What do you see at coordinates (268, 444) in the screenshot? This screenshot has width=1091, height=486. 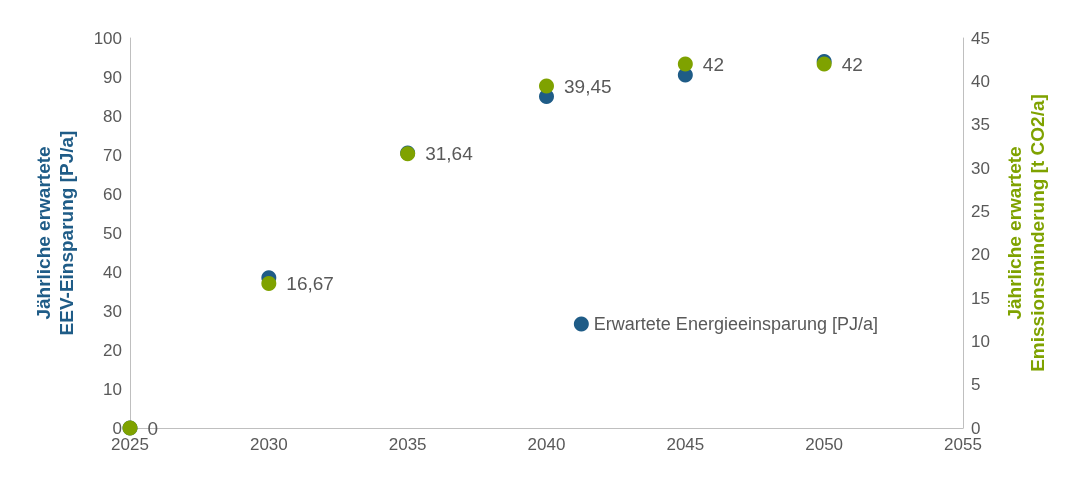 I see `x-tick-label: 2030` at bounding box center [268, 444].